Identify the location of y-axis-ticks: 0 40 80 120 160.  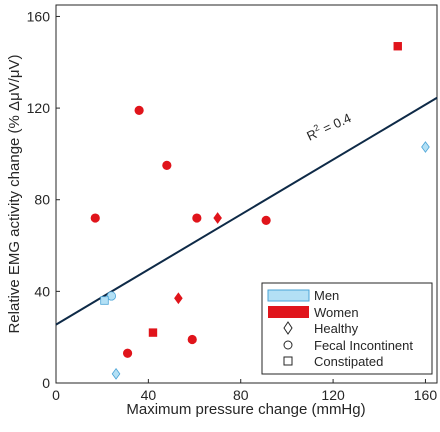
(43, 199).